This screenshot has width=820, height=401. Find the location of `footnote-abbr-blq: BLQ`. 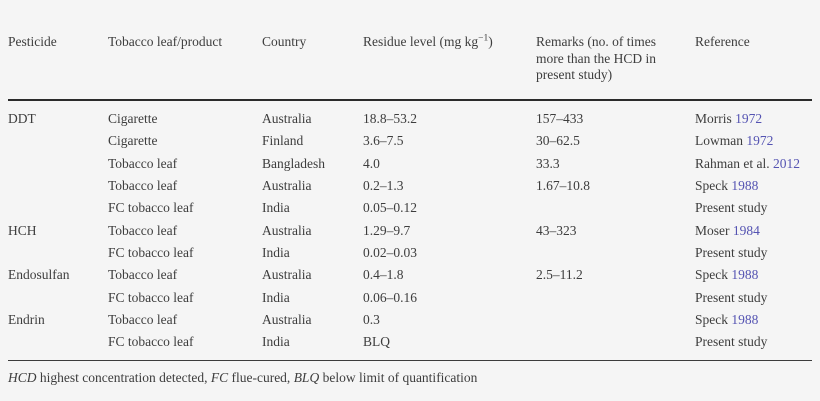

footnote-abbr-blq: BLQ is located at coordinates (306, 378).